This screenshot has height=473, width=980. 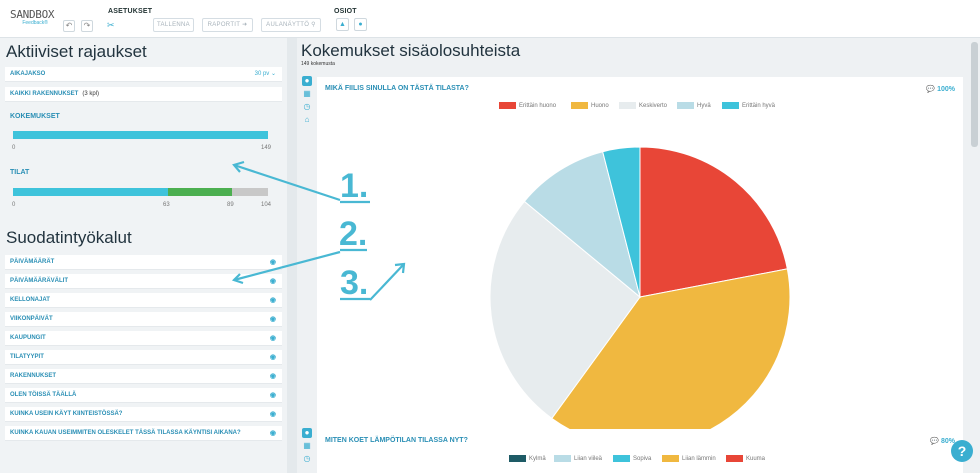 What do you see at coordinates (590, 105) in the screenshot?
I see `legend-item: Huono` at bounding box center [590, 105].